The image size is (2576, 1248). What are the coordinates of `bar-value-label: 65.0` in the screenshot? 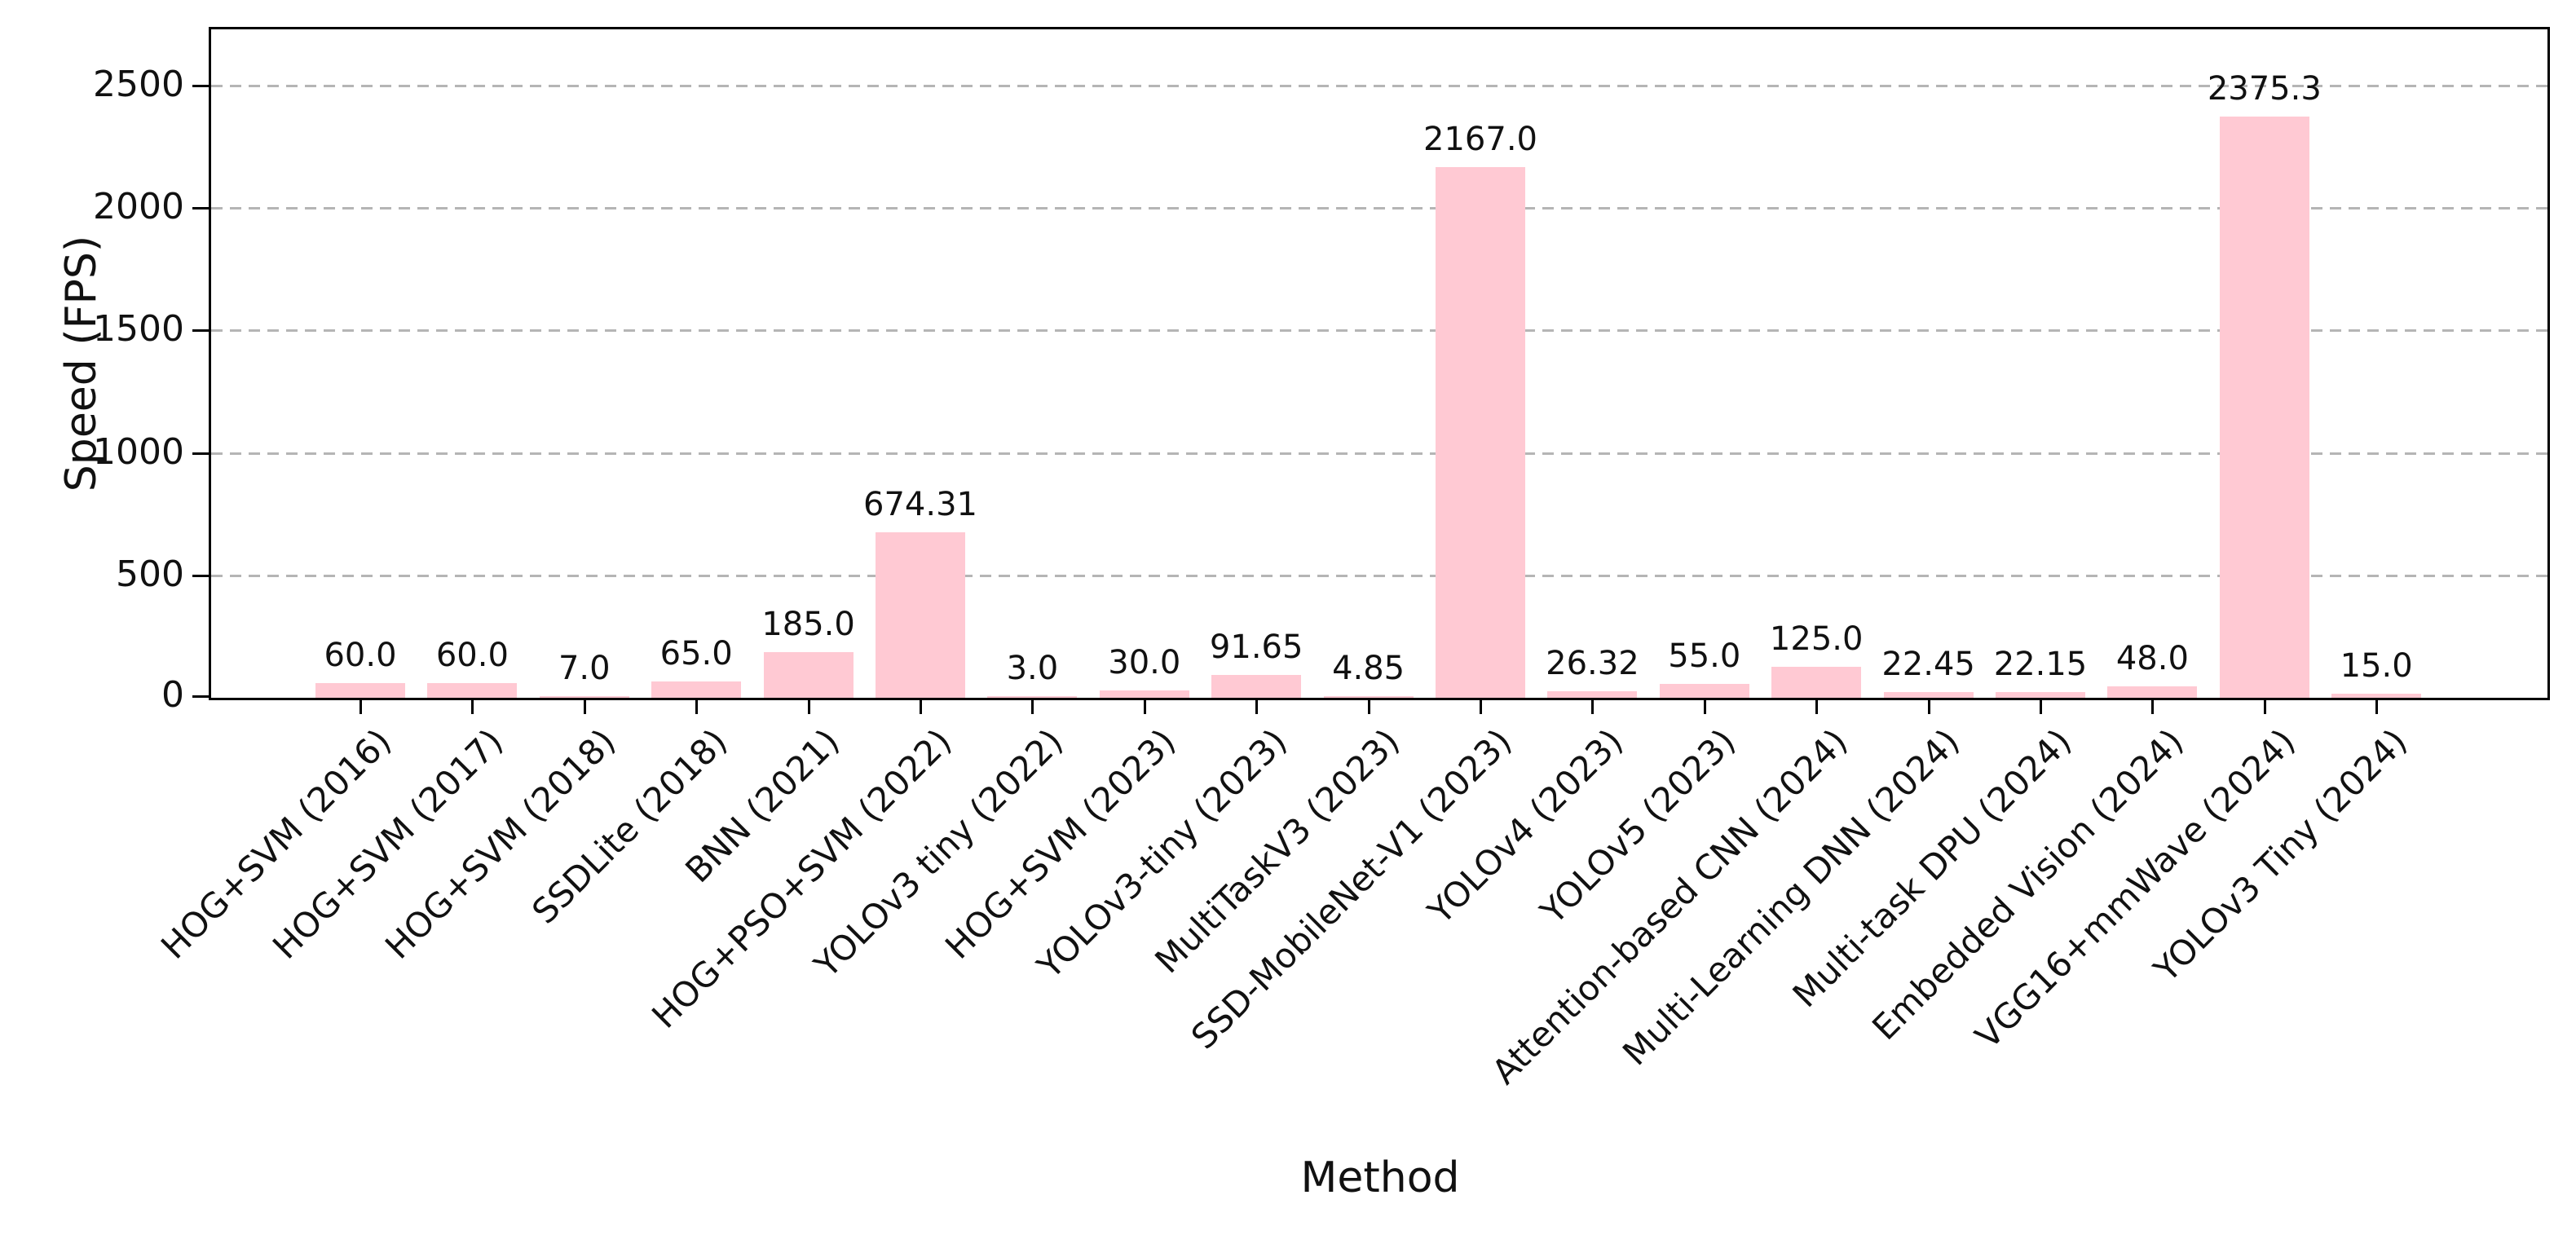 It's located at (696, 654).